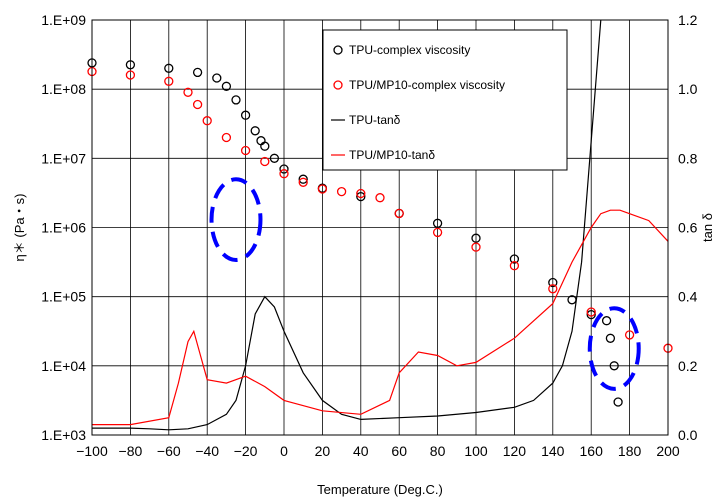  What do you see at coordinates (246, 451) in the screenshot?
I see `x-tick-label: −20` at bounding box center [246, 451].